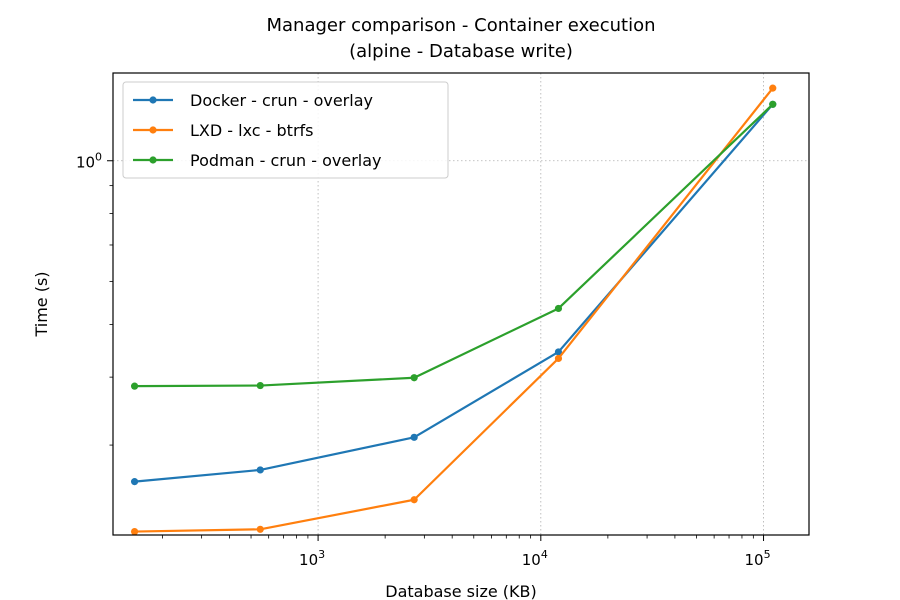  I want to click on legend-entry: Podman - crun - overlay, so click(257, 160).